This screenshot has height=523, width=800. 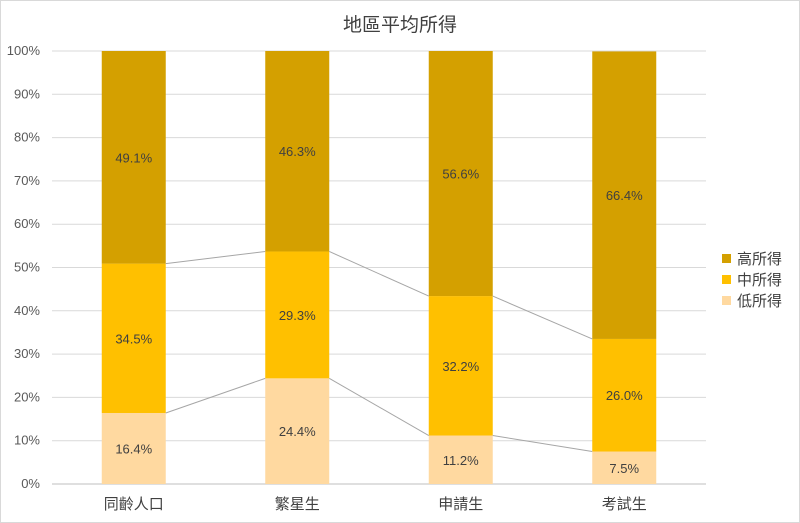 What do you see at coordinates (27, 137) in the screenshot?
I see `y-tick-label: 80%` at bounding box center [27, 137].